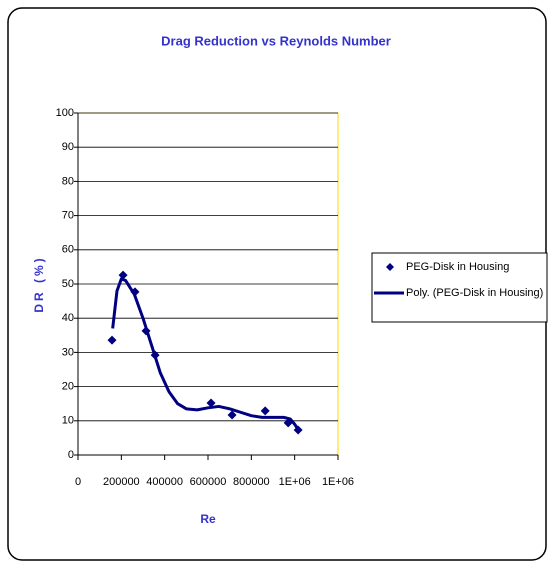  I want to click on trend-line, so click(206, 354).